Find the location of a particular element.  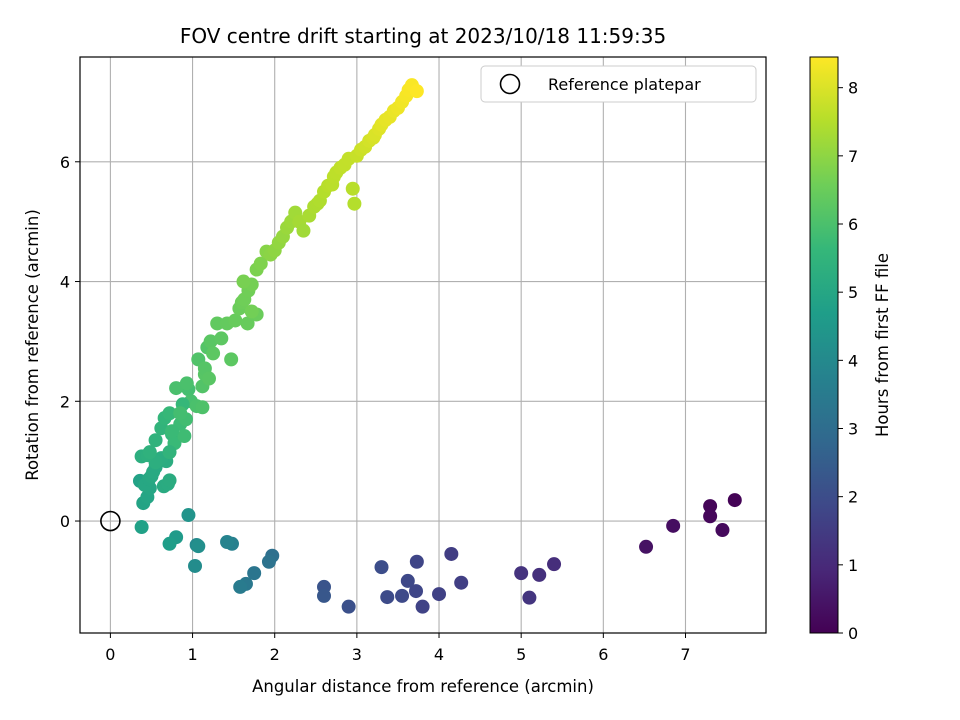

colorbar-tick-label: 4 is located at coordinates (853, 360).